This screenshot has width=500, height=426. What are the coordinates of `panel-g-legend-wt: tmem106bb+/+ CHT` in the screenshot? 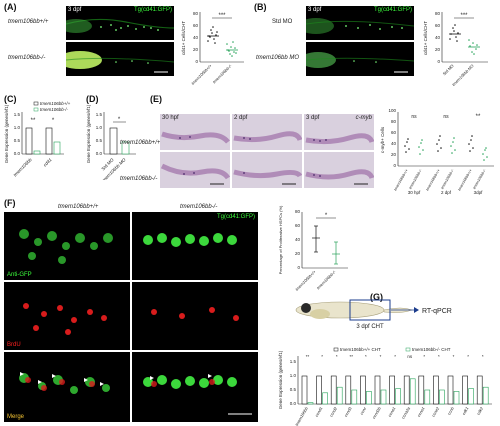 It's located at (360, 349).